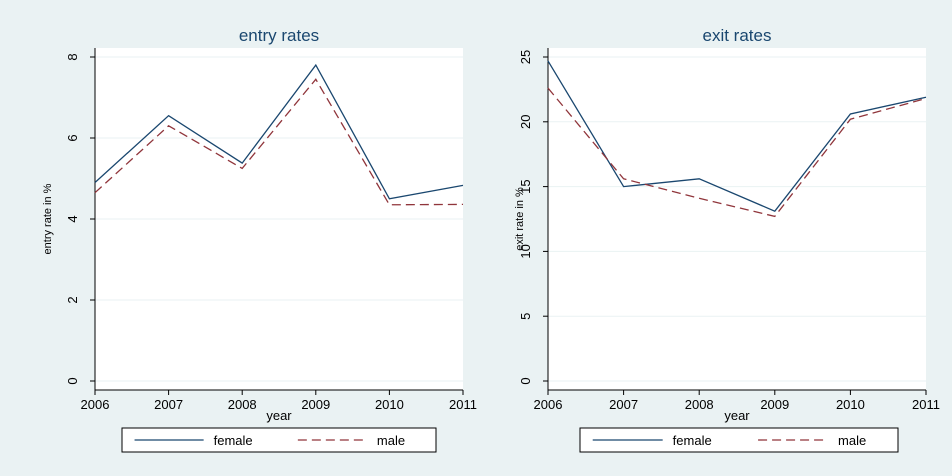  I want to click on chart-title: entry rates, so click(279, 35).